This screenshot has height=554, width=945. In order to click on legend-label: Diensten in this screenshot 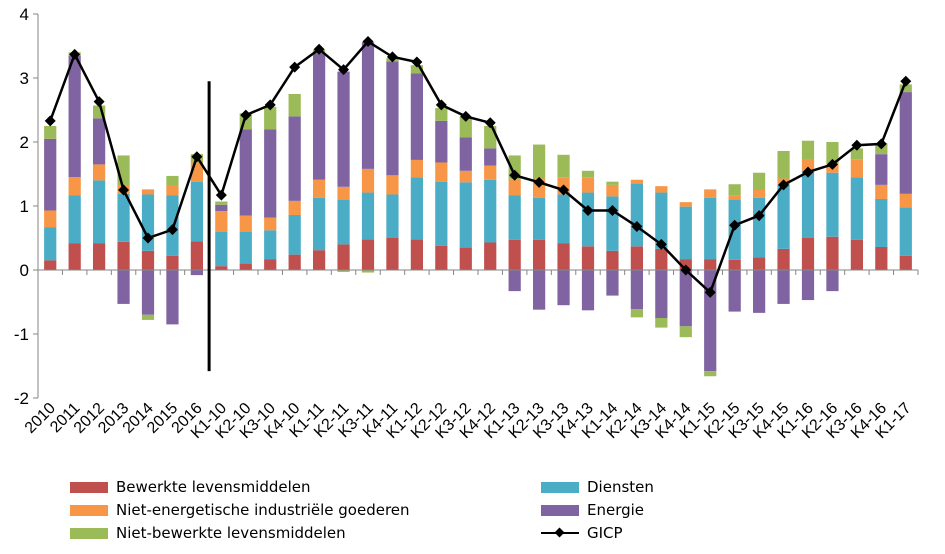, I will do `click(620, 487)`.